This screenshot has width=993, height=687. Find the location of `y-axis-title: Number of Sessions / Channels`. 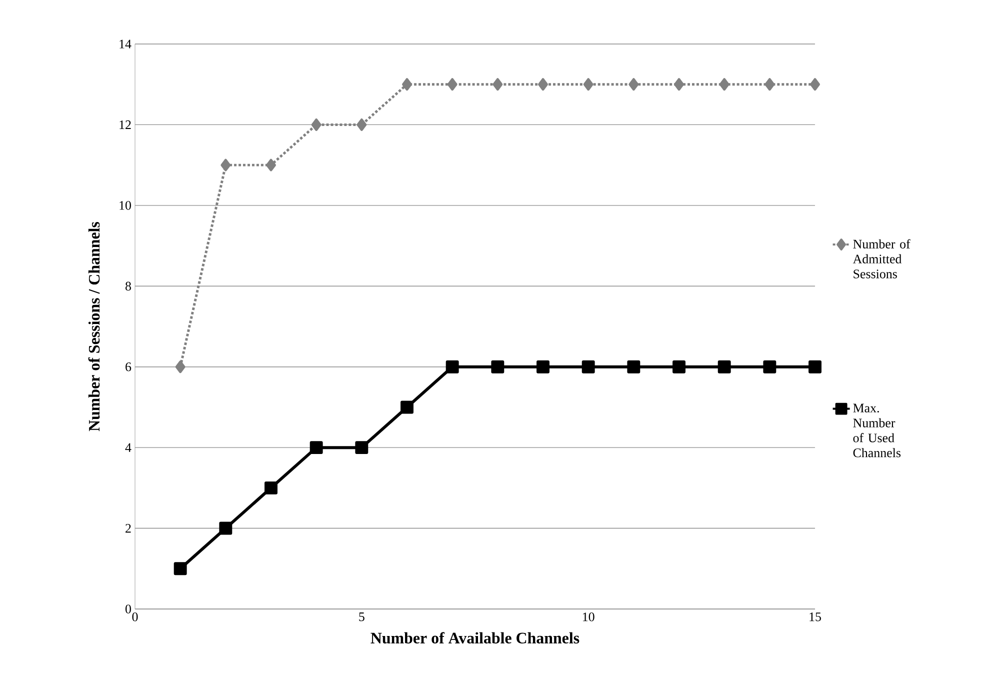

y-axis-title: Number of Sessions / Channels is located at coordinates (94, 327).